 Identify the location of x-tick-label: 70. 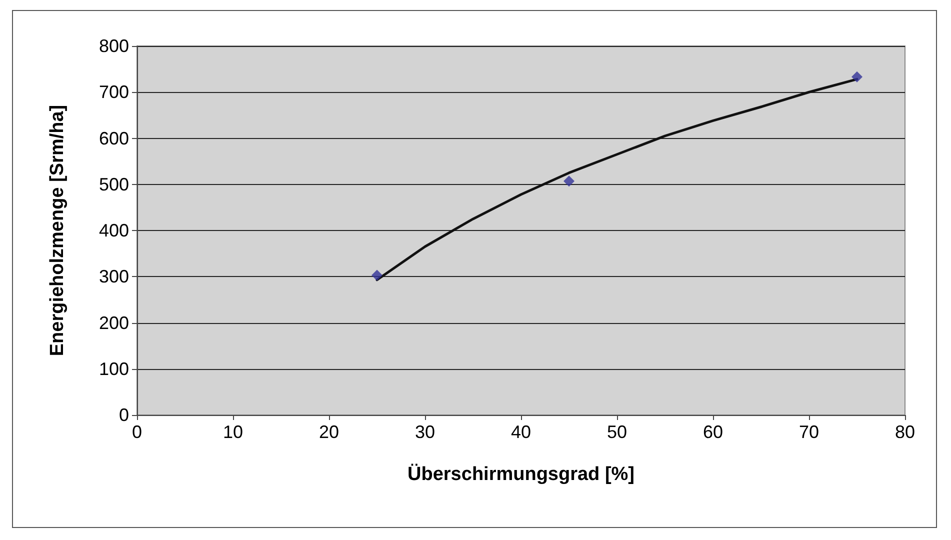
(809, 432).